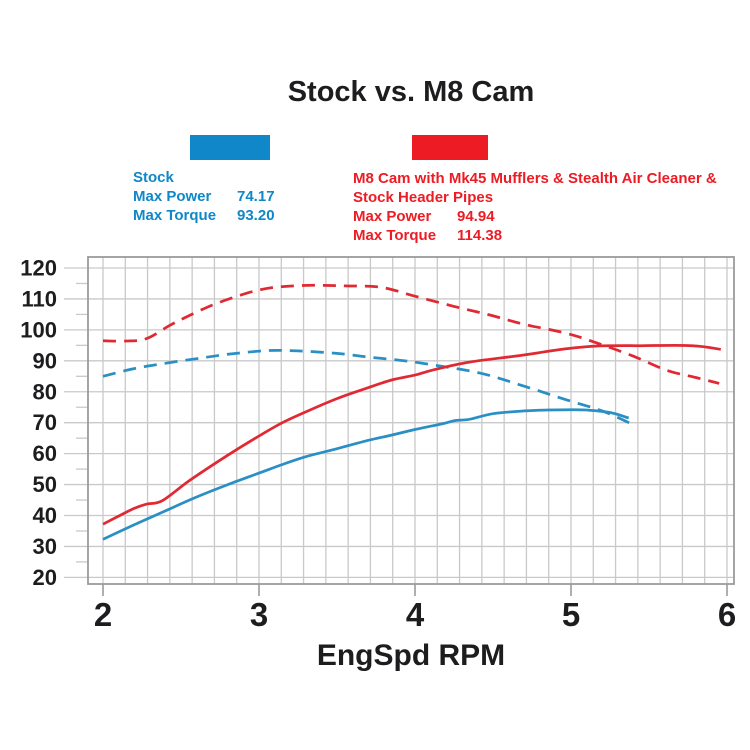  Describe the element at coordinates (103, 614) in the screenshot. I see `x-axis-tick-label: 2` at that location.